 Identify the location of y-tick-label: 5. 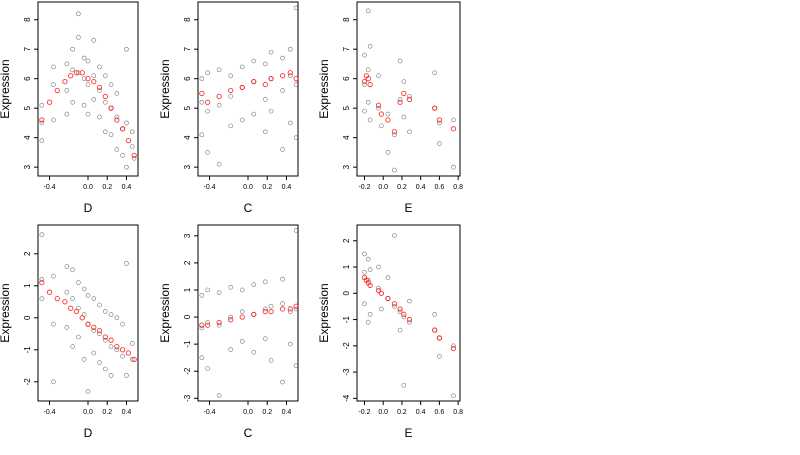
(346, 107).